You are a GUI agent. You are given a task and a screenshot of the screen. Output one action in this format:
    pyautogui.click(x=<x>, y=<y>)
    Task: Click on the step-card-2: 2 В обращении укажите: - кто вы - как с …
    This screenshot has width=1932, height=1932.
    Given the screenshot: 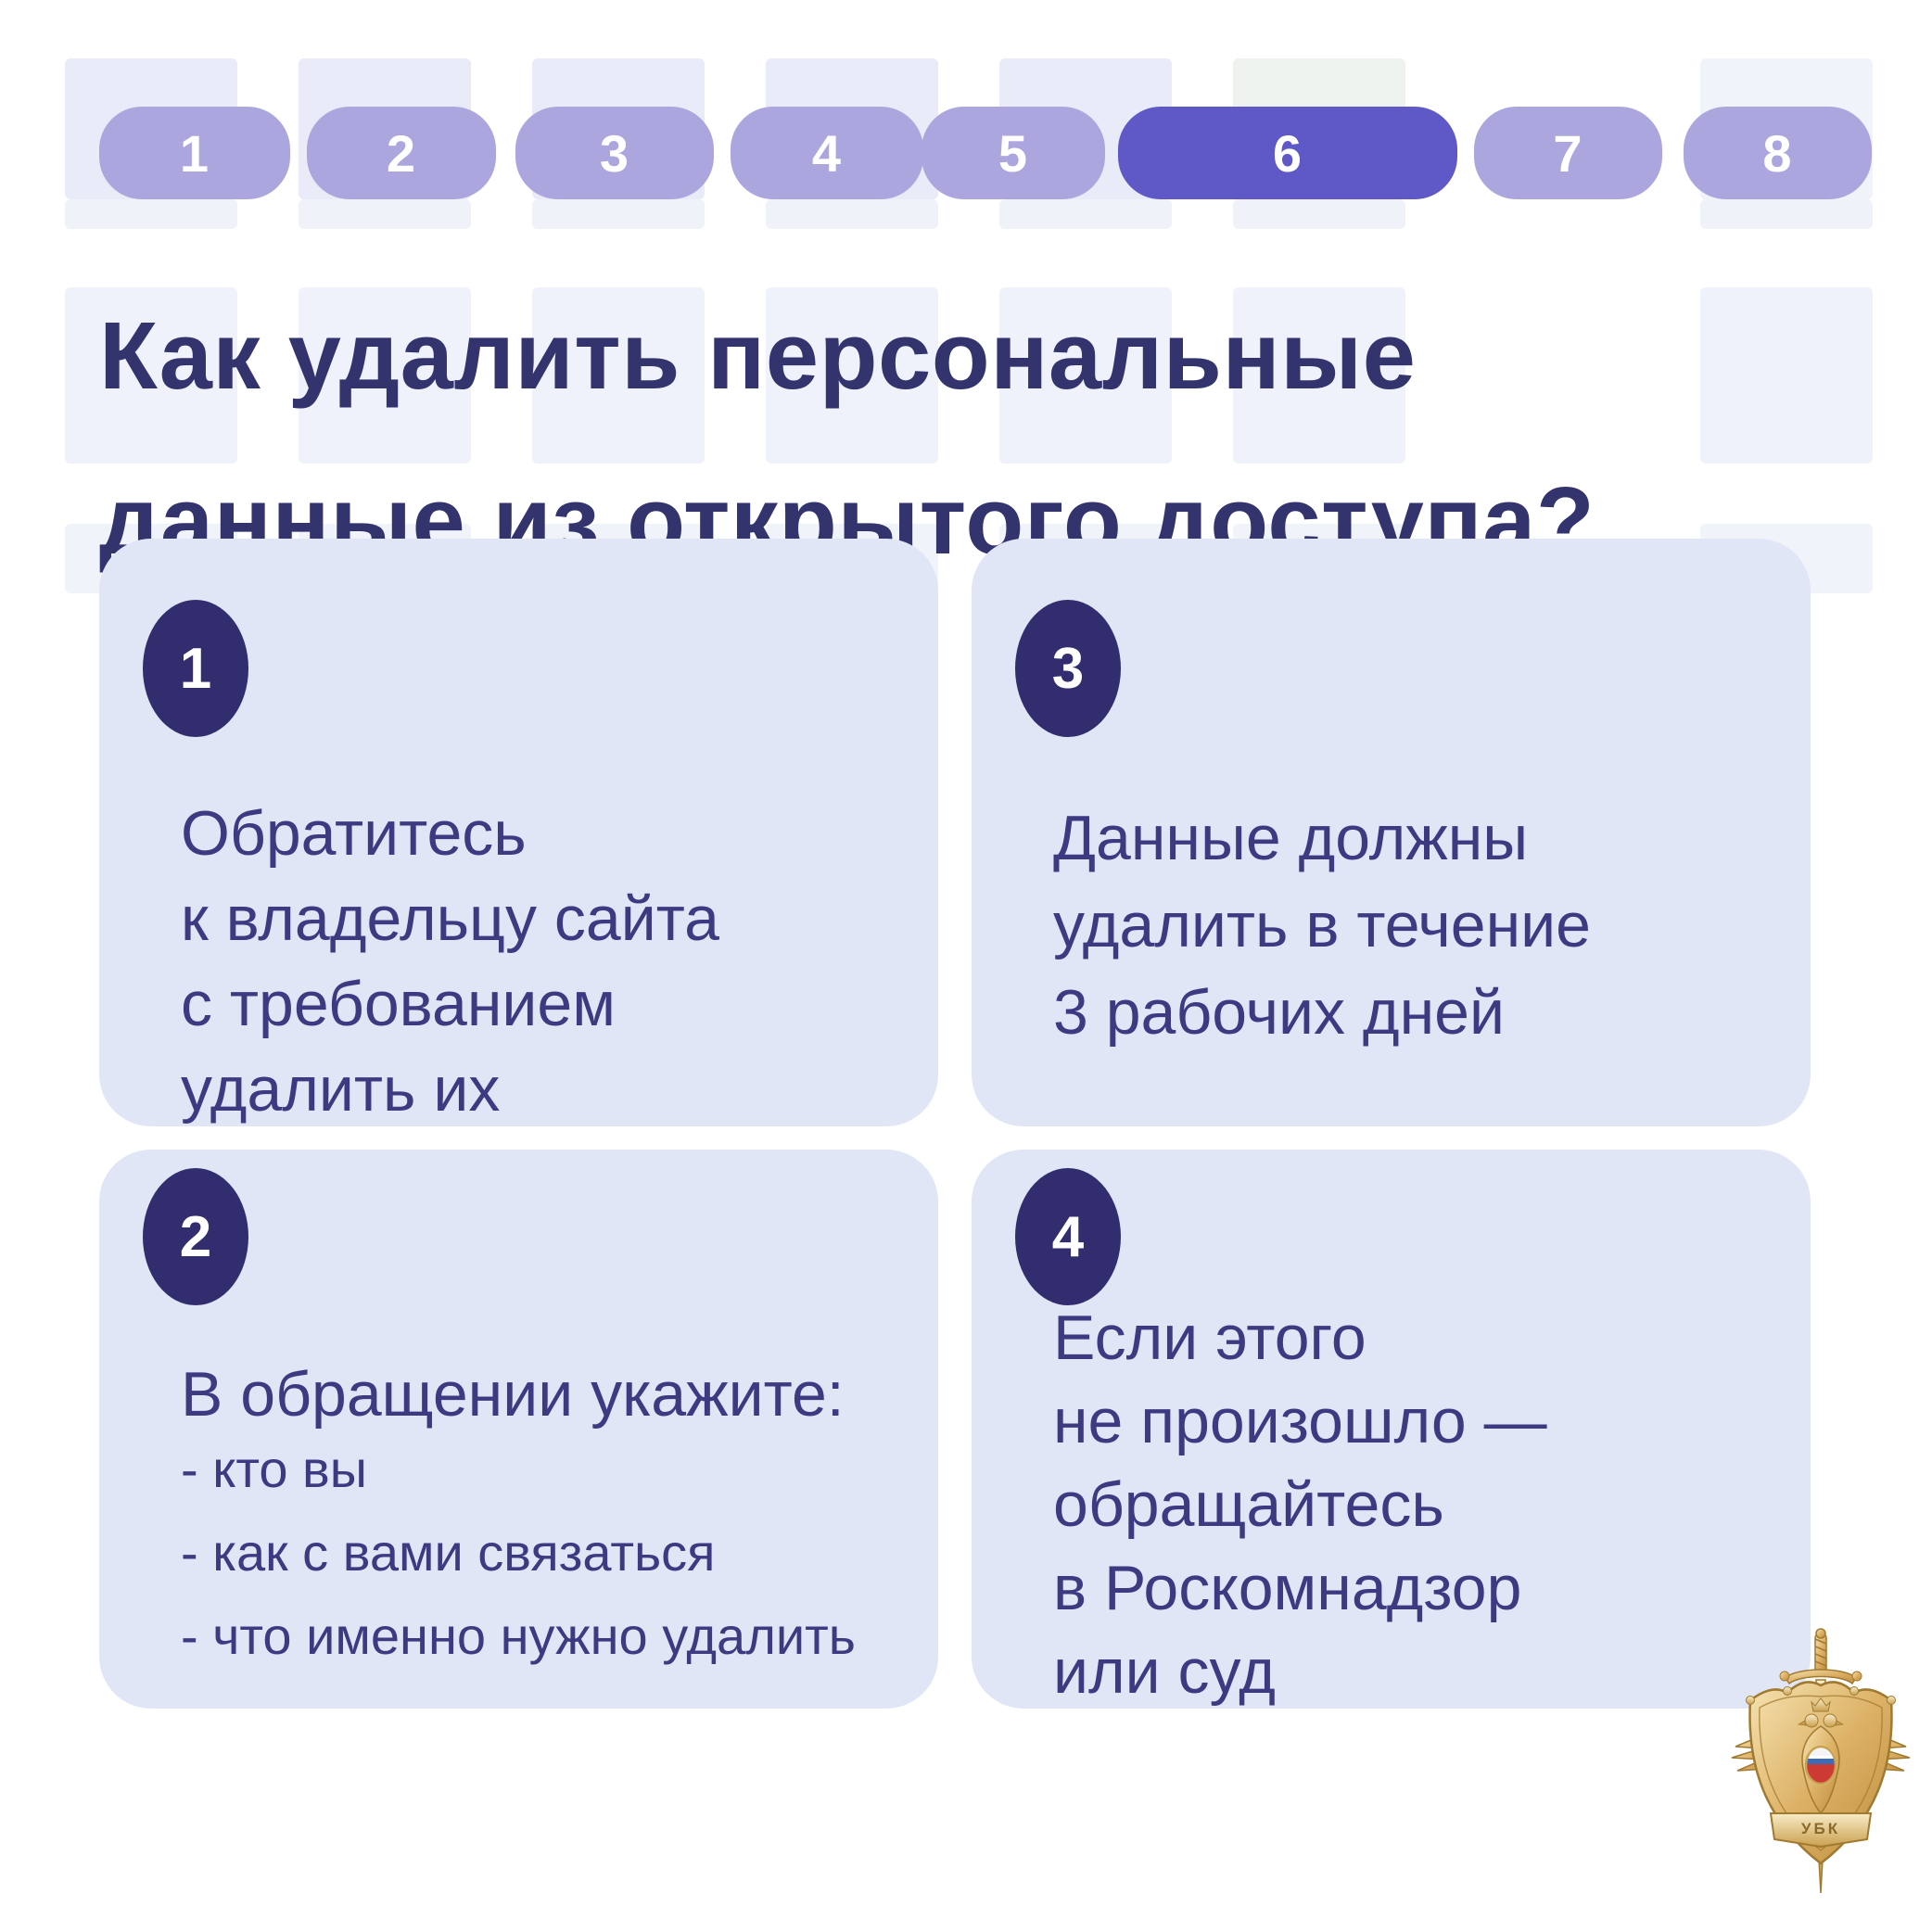 What is the action you would take?
    pyautogui.click(x=518, y=1429)
    